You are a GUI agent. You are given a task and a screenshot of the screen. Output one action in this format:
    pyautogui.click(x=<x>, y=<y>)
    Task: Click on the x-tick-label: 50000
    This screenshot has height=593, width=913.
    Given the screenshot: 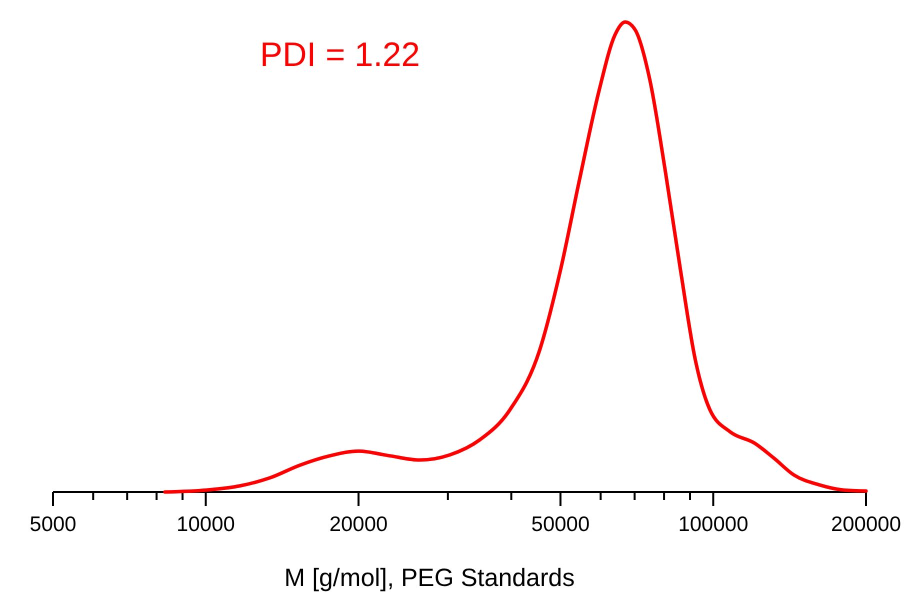 What is the action you would take?
    pyautogui.click(x=560, y=524)
    